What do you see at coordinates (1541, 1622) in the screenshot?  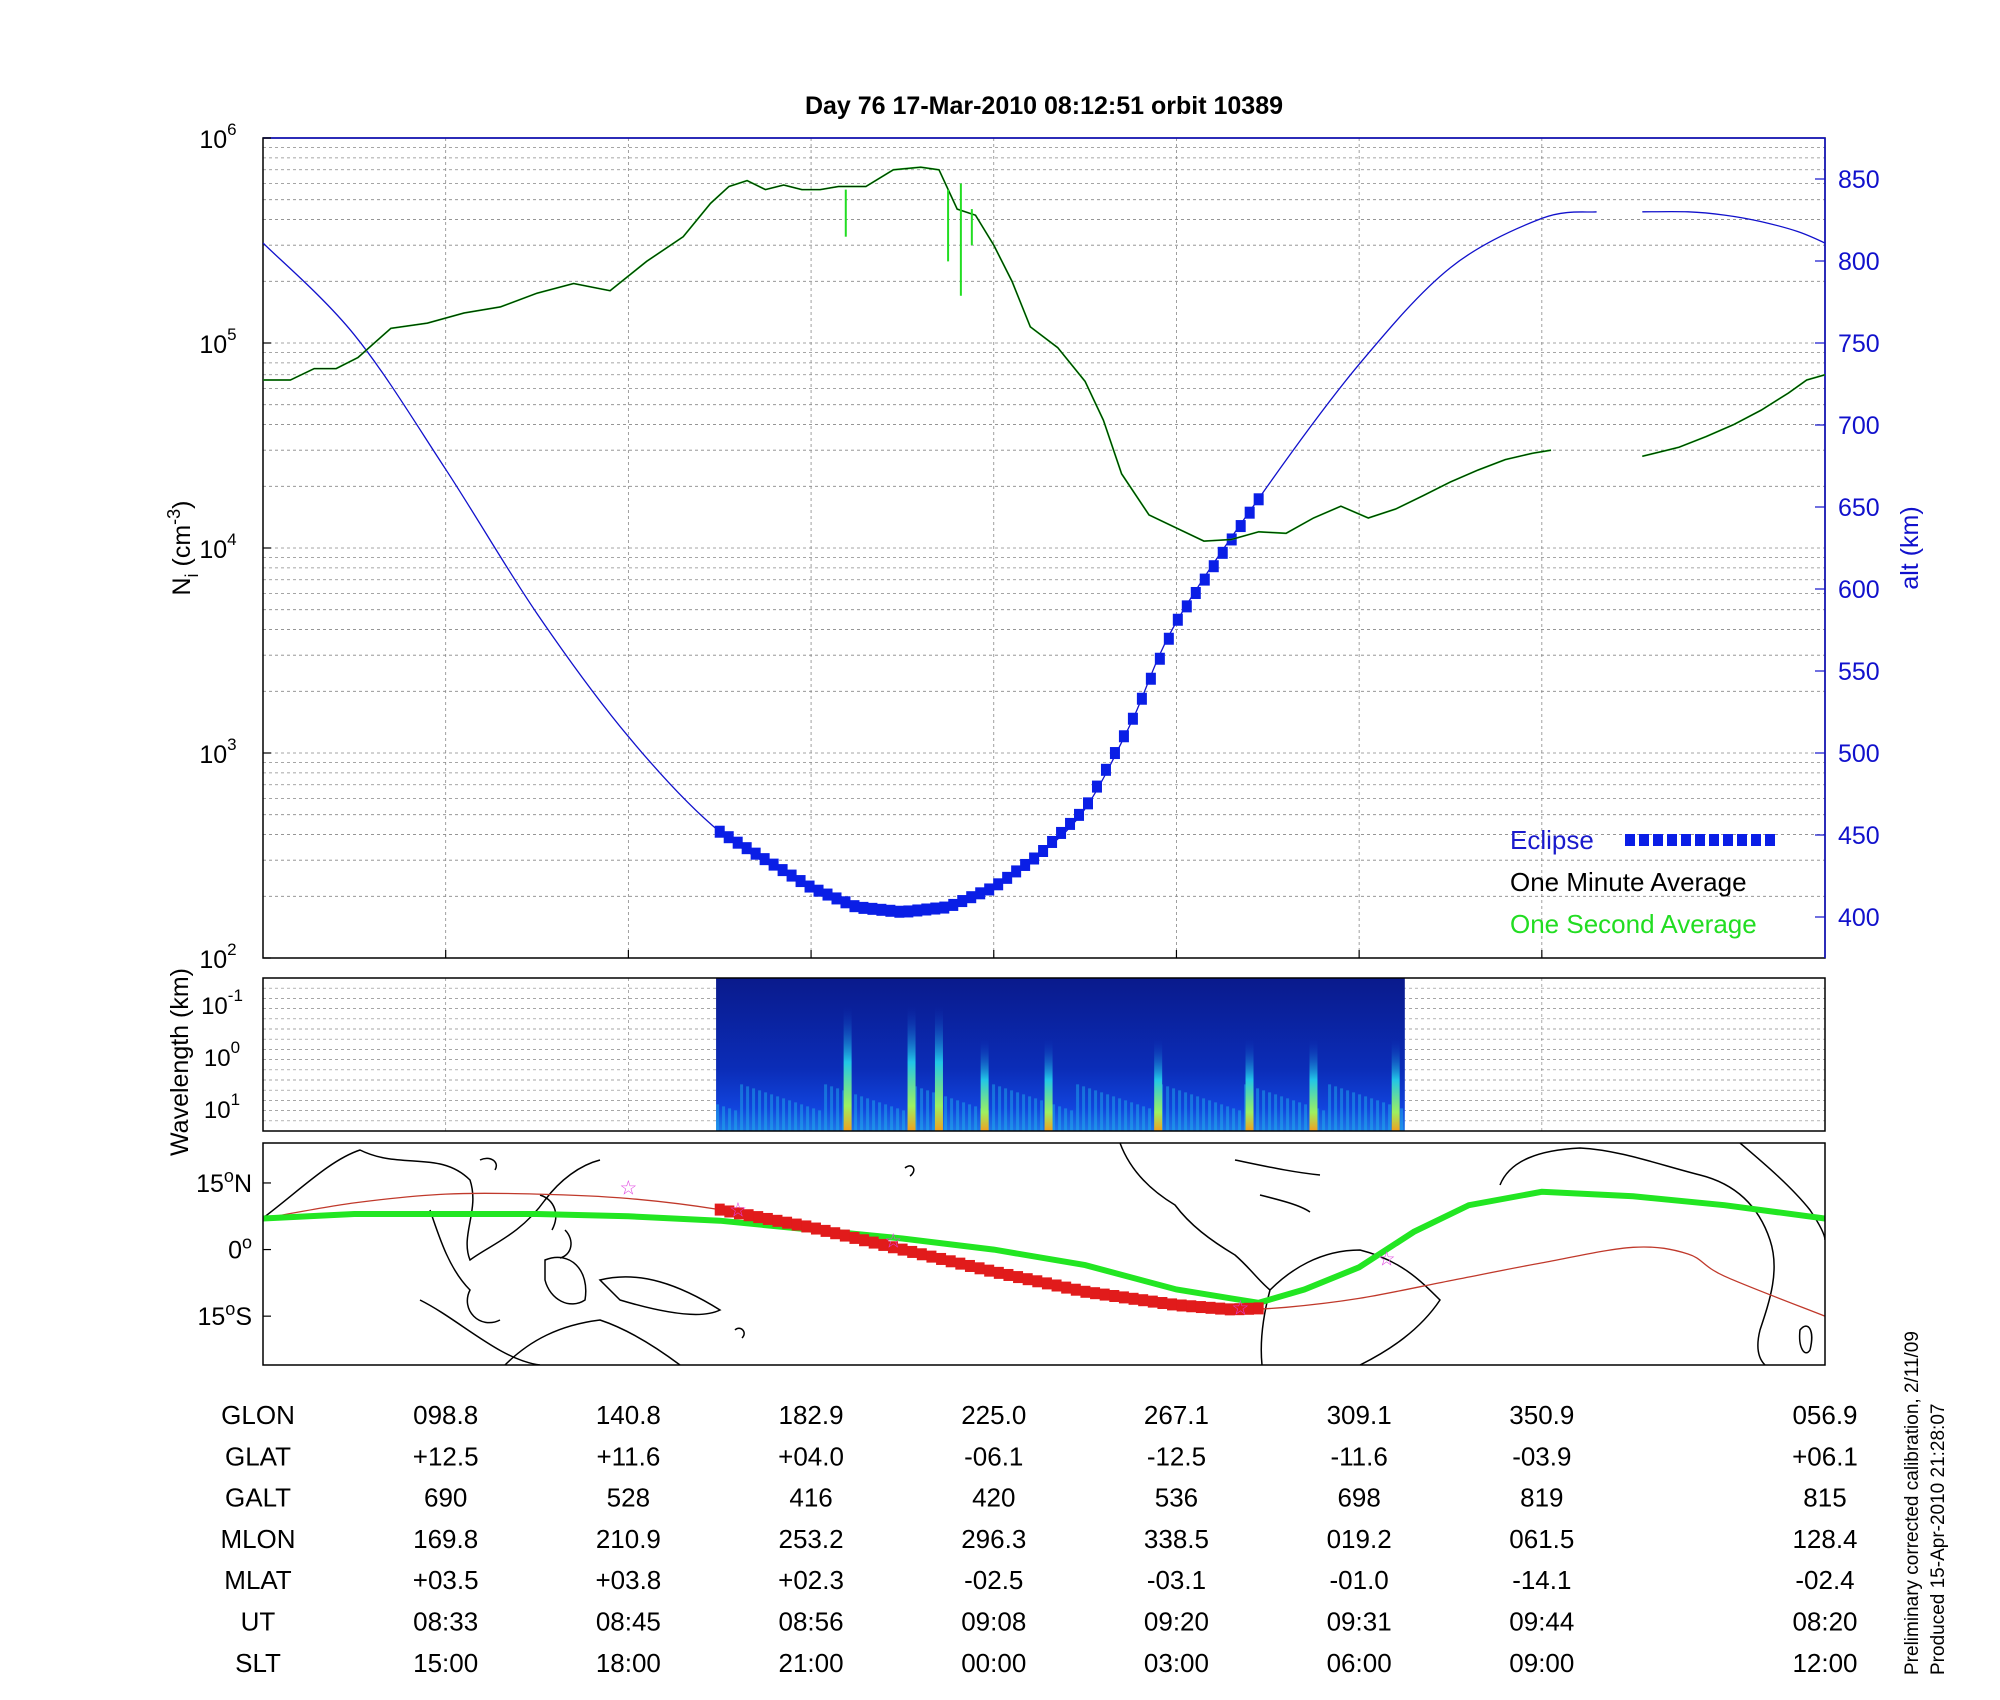 I see `table-cell: 09:44` at bounding box center [1541, 1622].